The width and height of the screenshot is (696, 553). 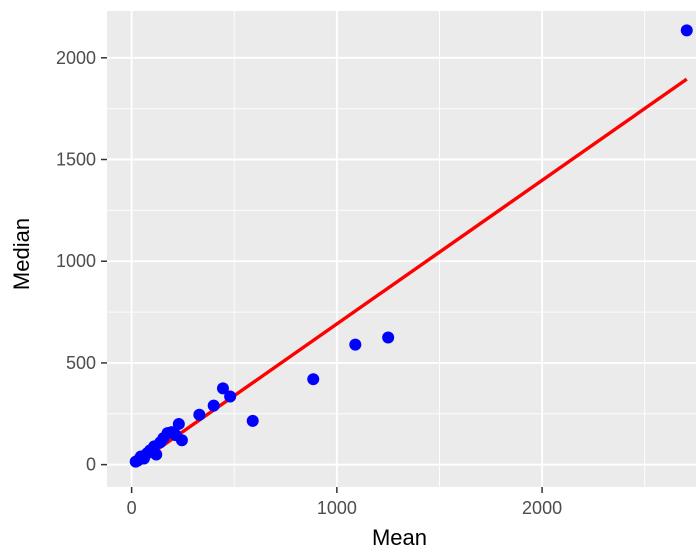 What do you see at coordinates (337, 508) in the screenshot?
I see `x-tick-label: 1000` at bounding box center [337, 508].